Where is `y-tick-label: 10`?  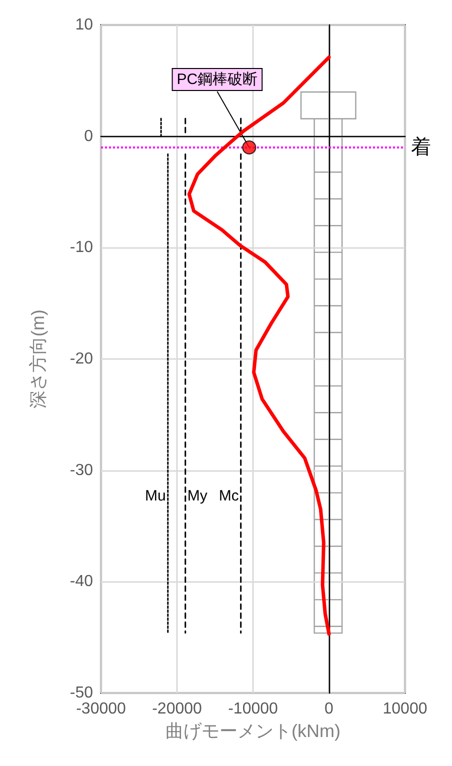
y-tick-label: 10 is located at coordinates (84, 25).